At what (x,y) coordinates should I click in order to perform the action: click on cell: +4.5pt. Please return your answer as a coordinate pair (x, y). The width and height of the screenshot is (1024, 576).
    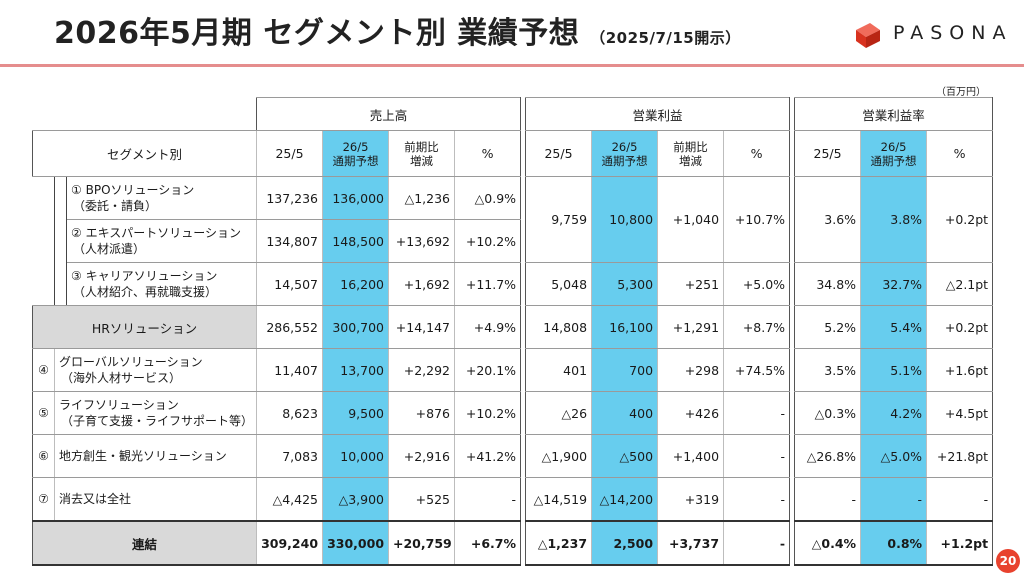
    Looking at the image, I should click on (960, 413).